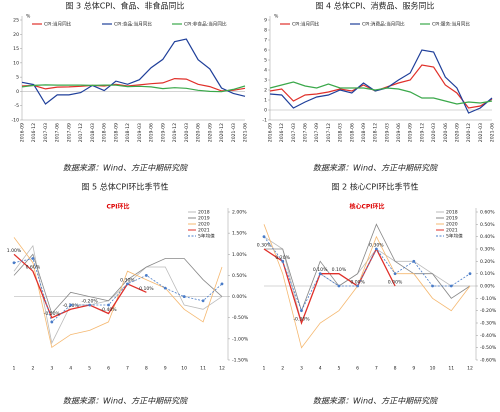 This screenshot has width=500, height=412. I want to click on x-tick-label: 2020-09, so click(457, 132).